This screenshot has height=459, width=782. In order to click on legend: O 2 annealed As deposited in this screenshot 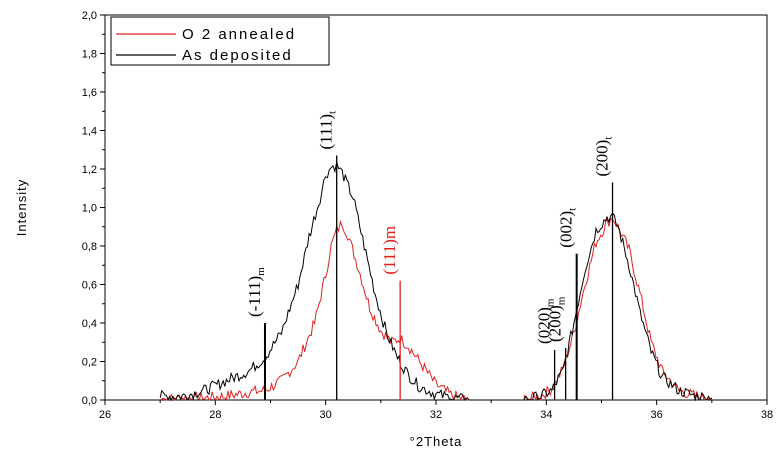, I will do `click(220, 41)`.